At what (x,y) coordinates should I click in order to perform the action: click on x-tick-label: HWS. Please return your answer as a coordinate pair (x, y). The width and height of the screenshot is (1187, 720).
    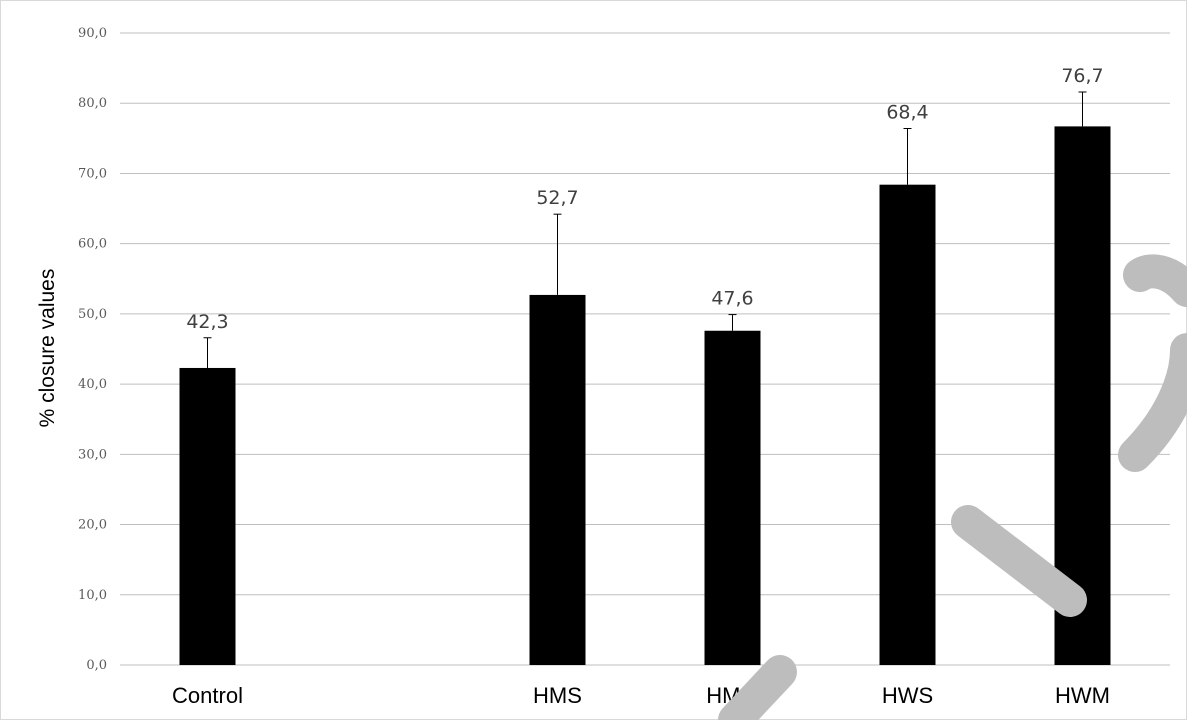
    Looking at the image, I should click on (907, 695).